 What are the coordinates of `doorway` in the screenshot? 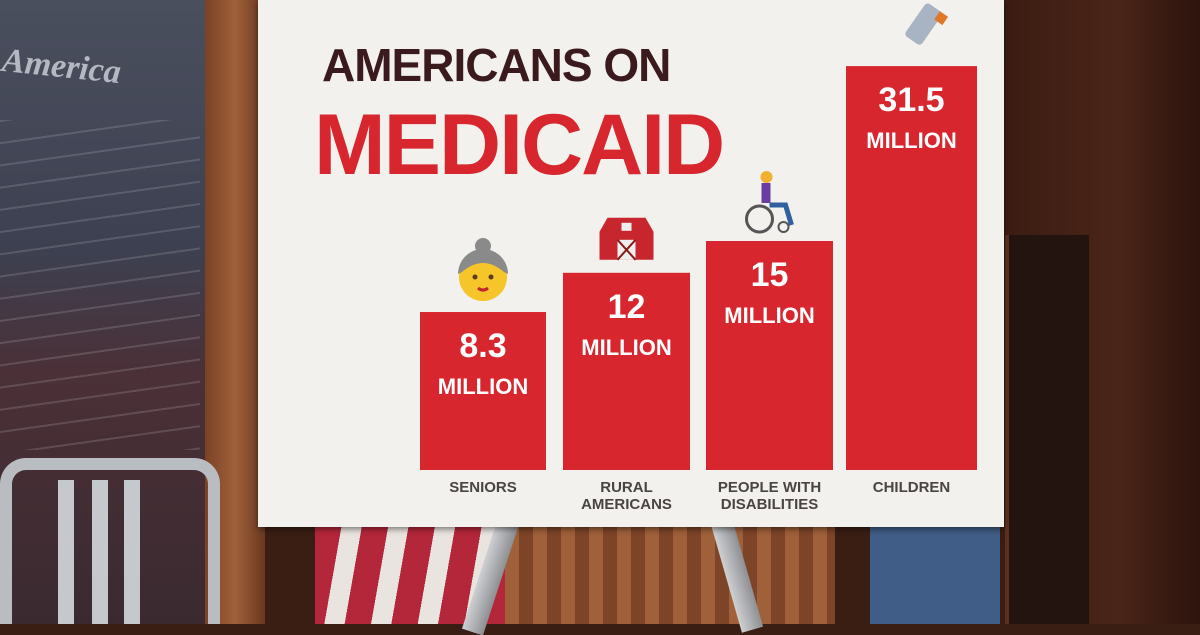 It's located at (1047, 429).